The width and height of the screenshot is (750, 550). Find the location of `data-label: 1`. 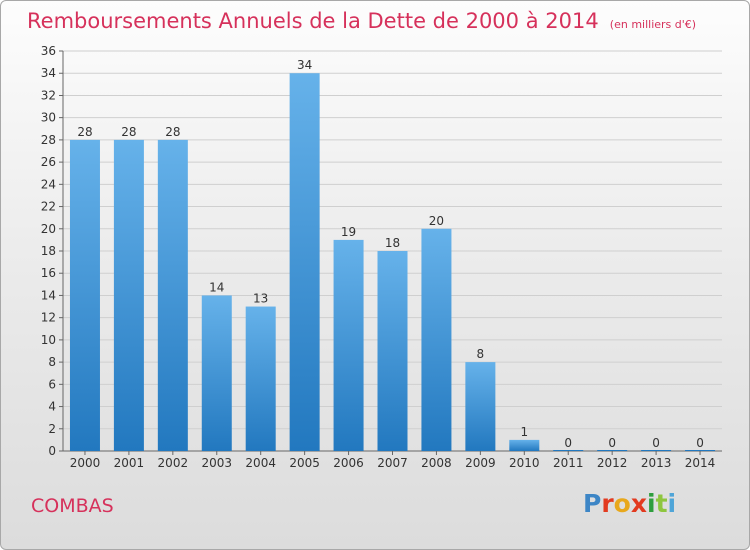

data-label: 1 is located at coordinates (524, 432).